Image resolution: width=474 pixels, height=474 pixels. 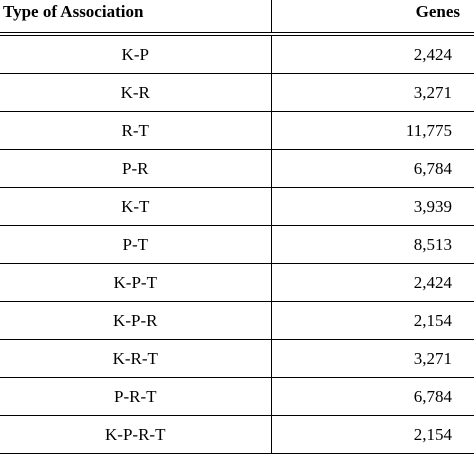 I want to click on table-row: K-R-T 3,271, so click(x=237, y=358).